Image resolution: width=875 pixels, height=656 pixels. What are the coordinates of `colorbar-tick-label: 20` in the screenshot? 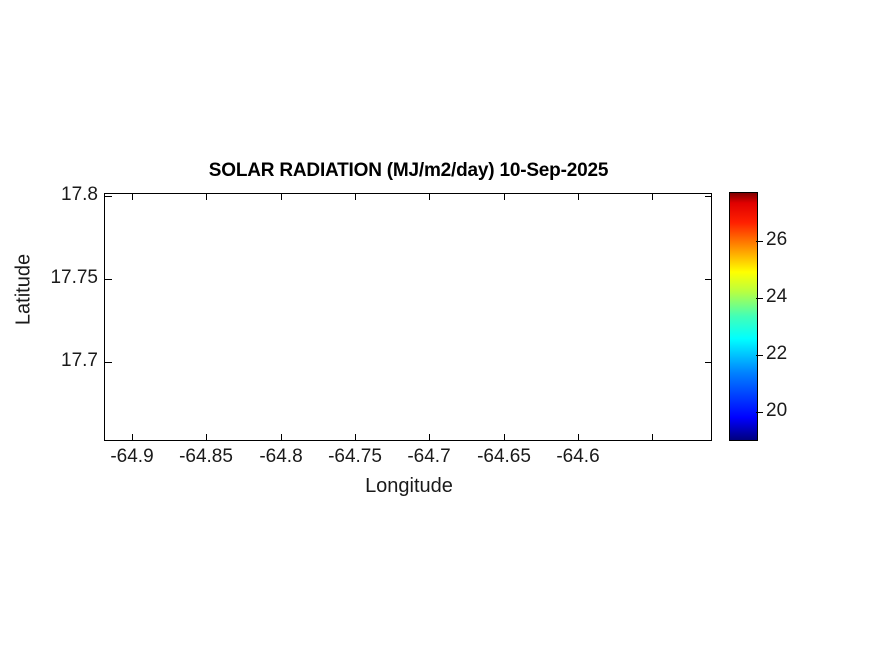 It's located at (777, 410).